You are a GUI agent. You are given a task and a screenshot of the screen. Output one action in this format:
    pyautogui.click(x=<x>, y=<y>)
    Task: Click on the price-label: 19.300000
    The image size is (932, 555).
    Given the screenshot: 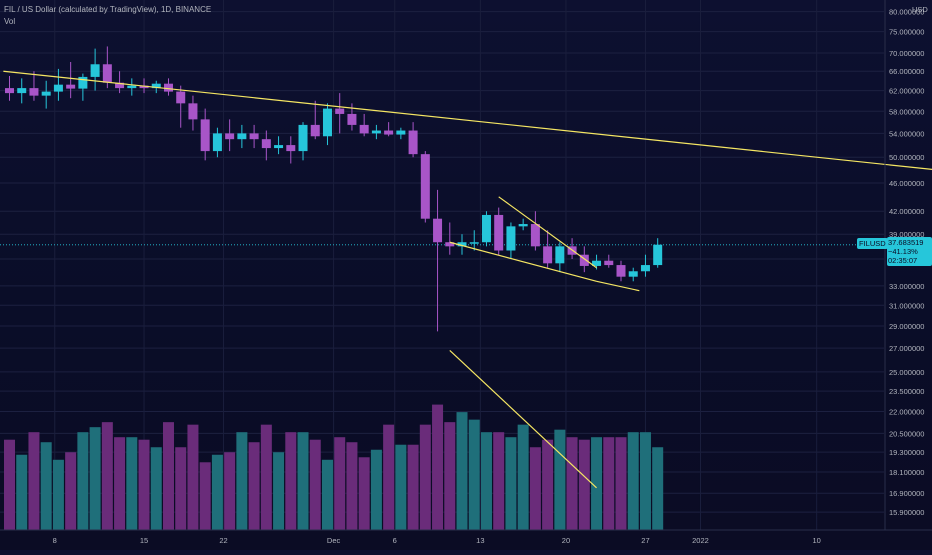 What is the action you would take?
    pyautogui.click(x=906, y=452)
    